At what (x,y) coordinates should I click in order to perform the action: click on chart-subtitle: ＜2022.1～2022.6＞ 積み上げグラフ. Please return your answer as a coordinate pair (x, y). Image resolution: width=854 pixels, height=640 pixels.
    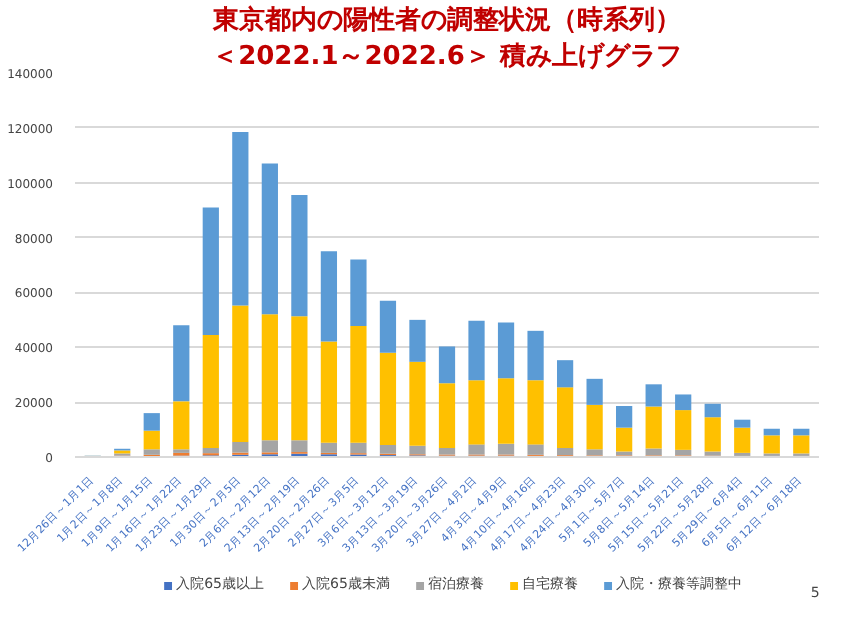
    Looking at the image, I should click on (447, 57).